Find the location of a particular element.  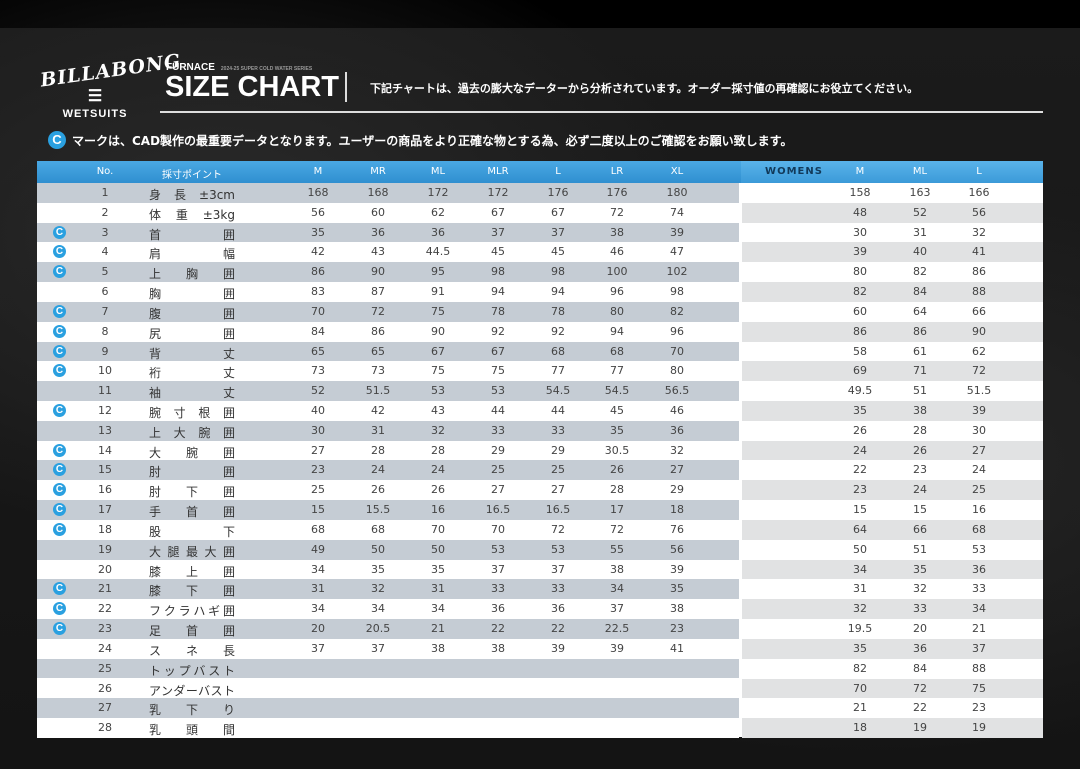

womens-value: 33 is located at coordinates (920, 609).